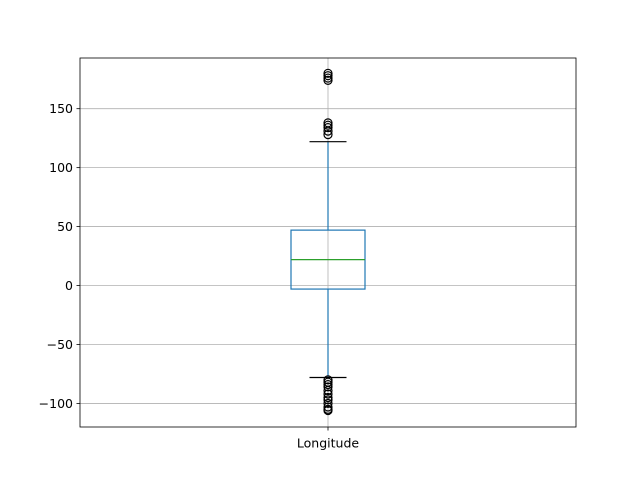  What do you see at coordinates (65, 226) in the screenshot?
I see `y-tick-label: 50` at bounding box center [65, 226].